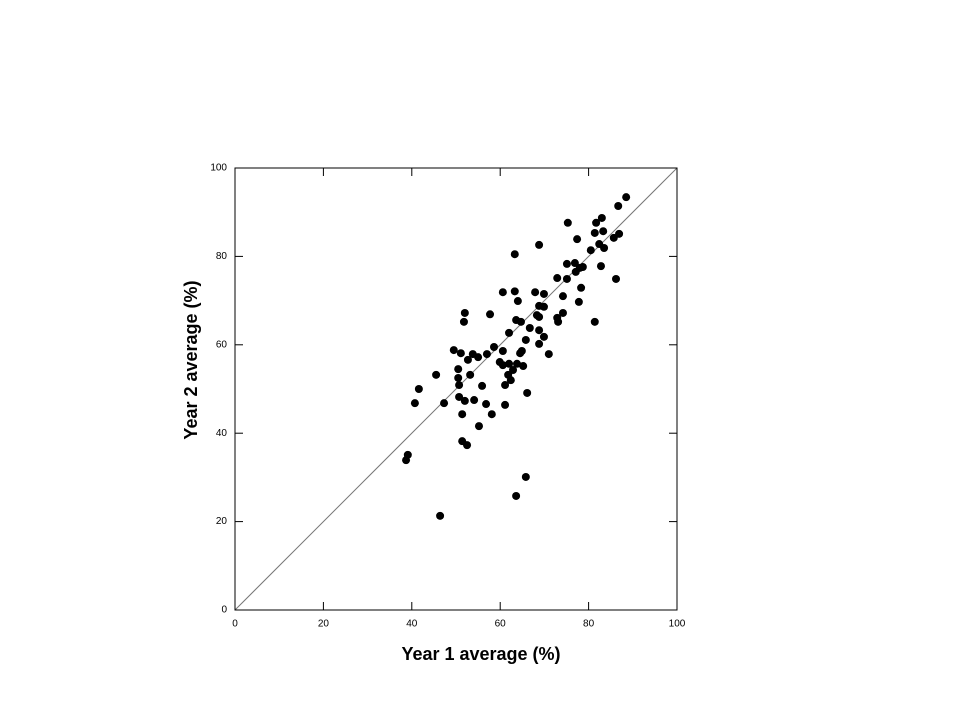 This screenshot has height=720, width=960. Describe the element at coordinates (501, 624) in the screenshot. I see `x-tick-label: 60` at that location.